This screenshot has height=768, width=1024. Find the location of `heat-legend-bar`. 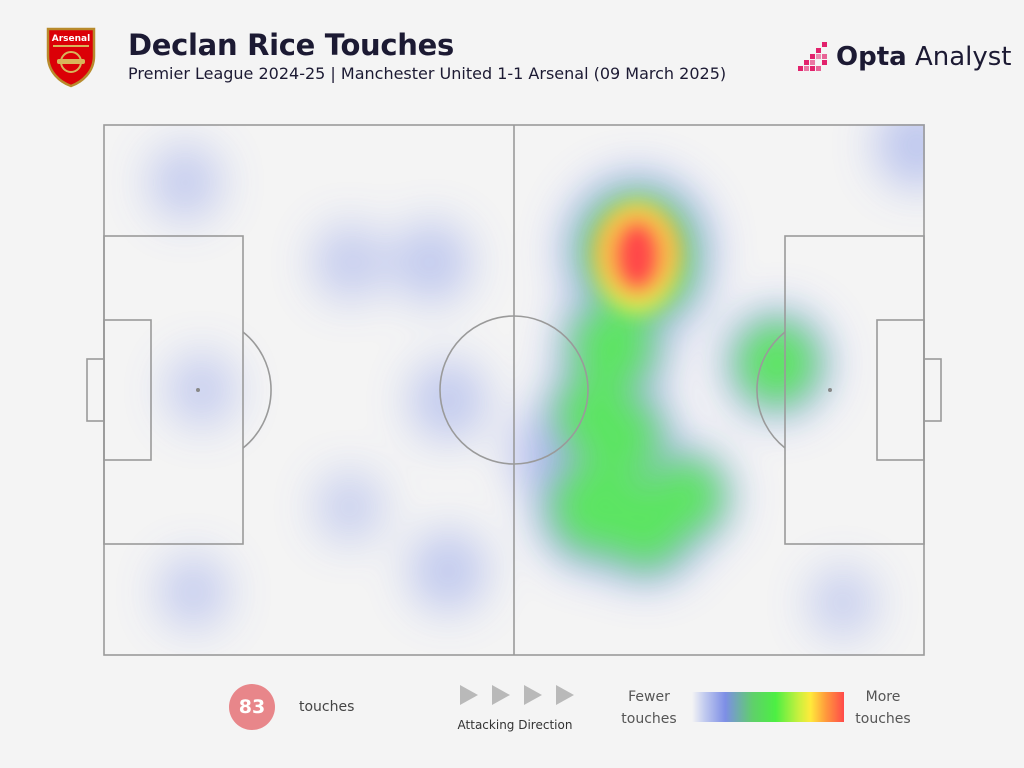

heat-legend-bar is located at coordinates (768, 707).